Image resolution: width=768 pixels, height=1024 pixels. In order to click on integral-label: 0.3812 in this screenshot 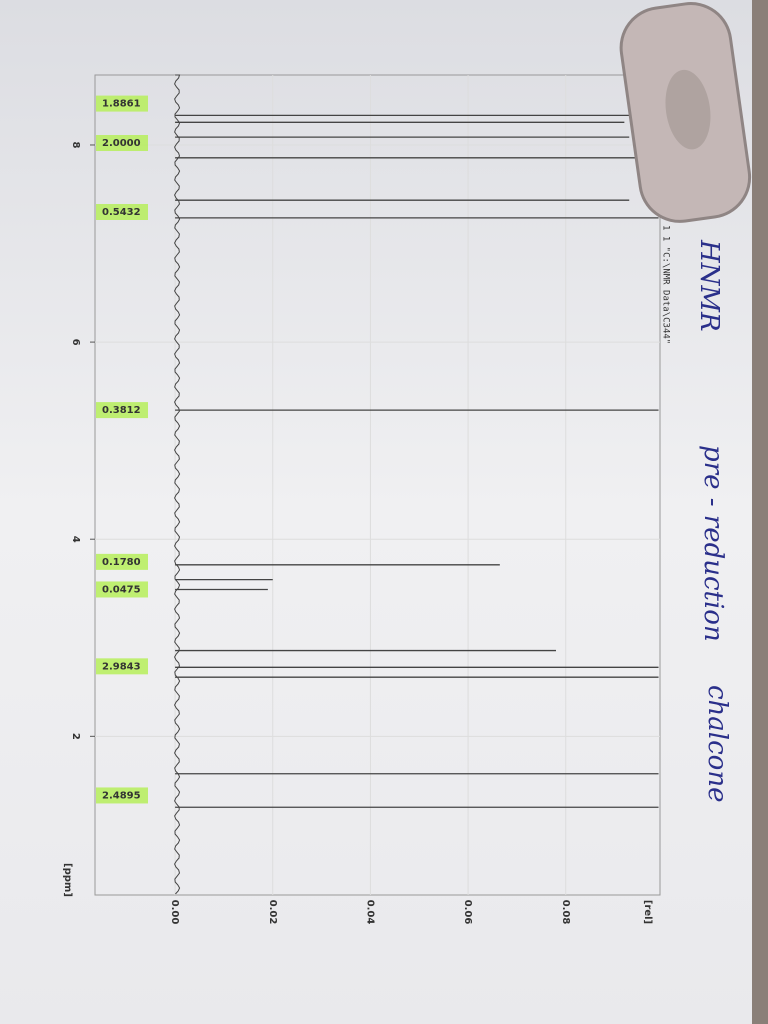, I will do `click(121, 410)`.